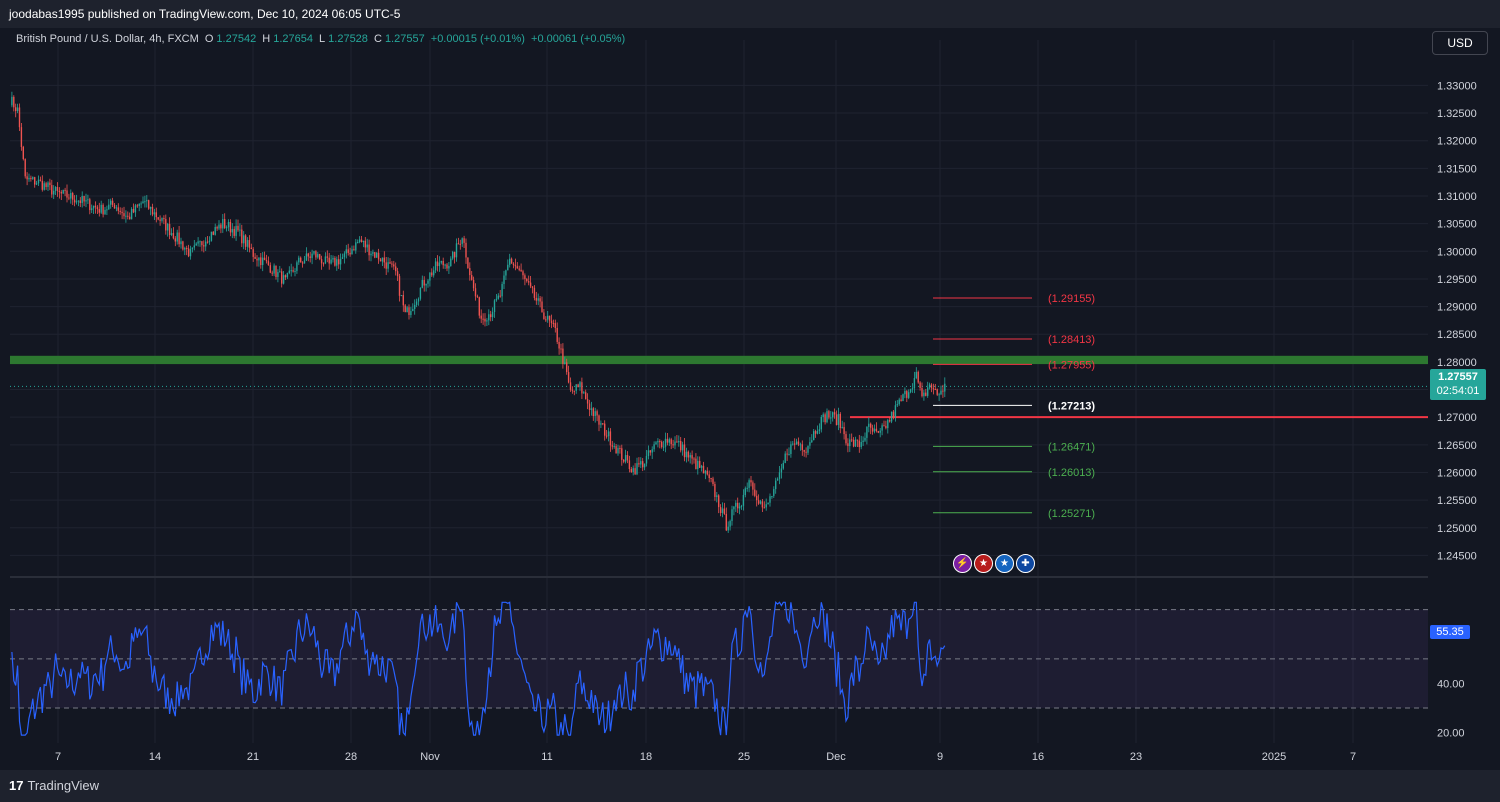 Image resolution: width=1500 pixels, height=802 pixels. Describe the element at coordinates (377, 39) in the screenshot. I see `close-label: C` at that location.